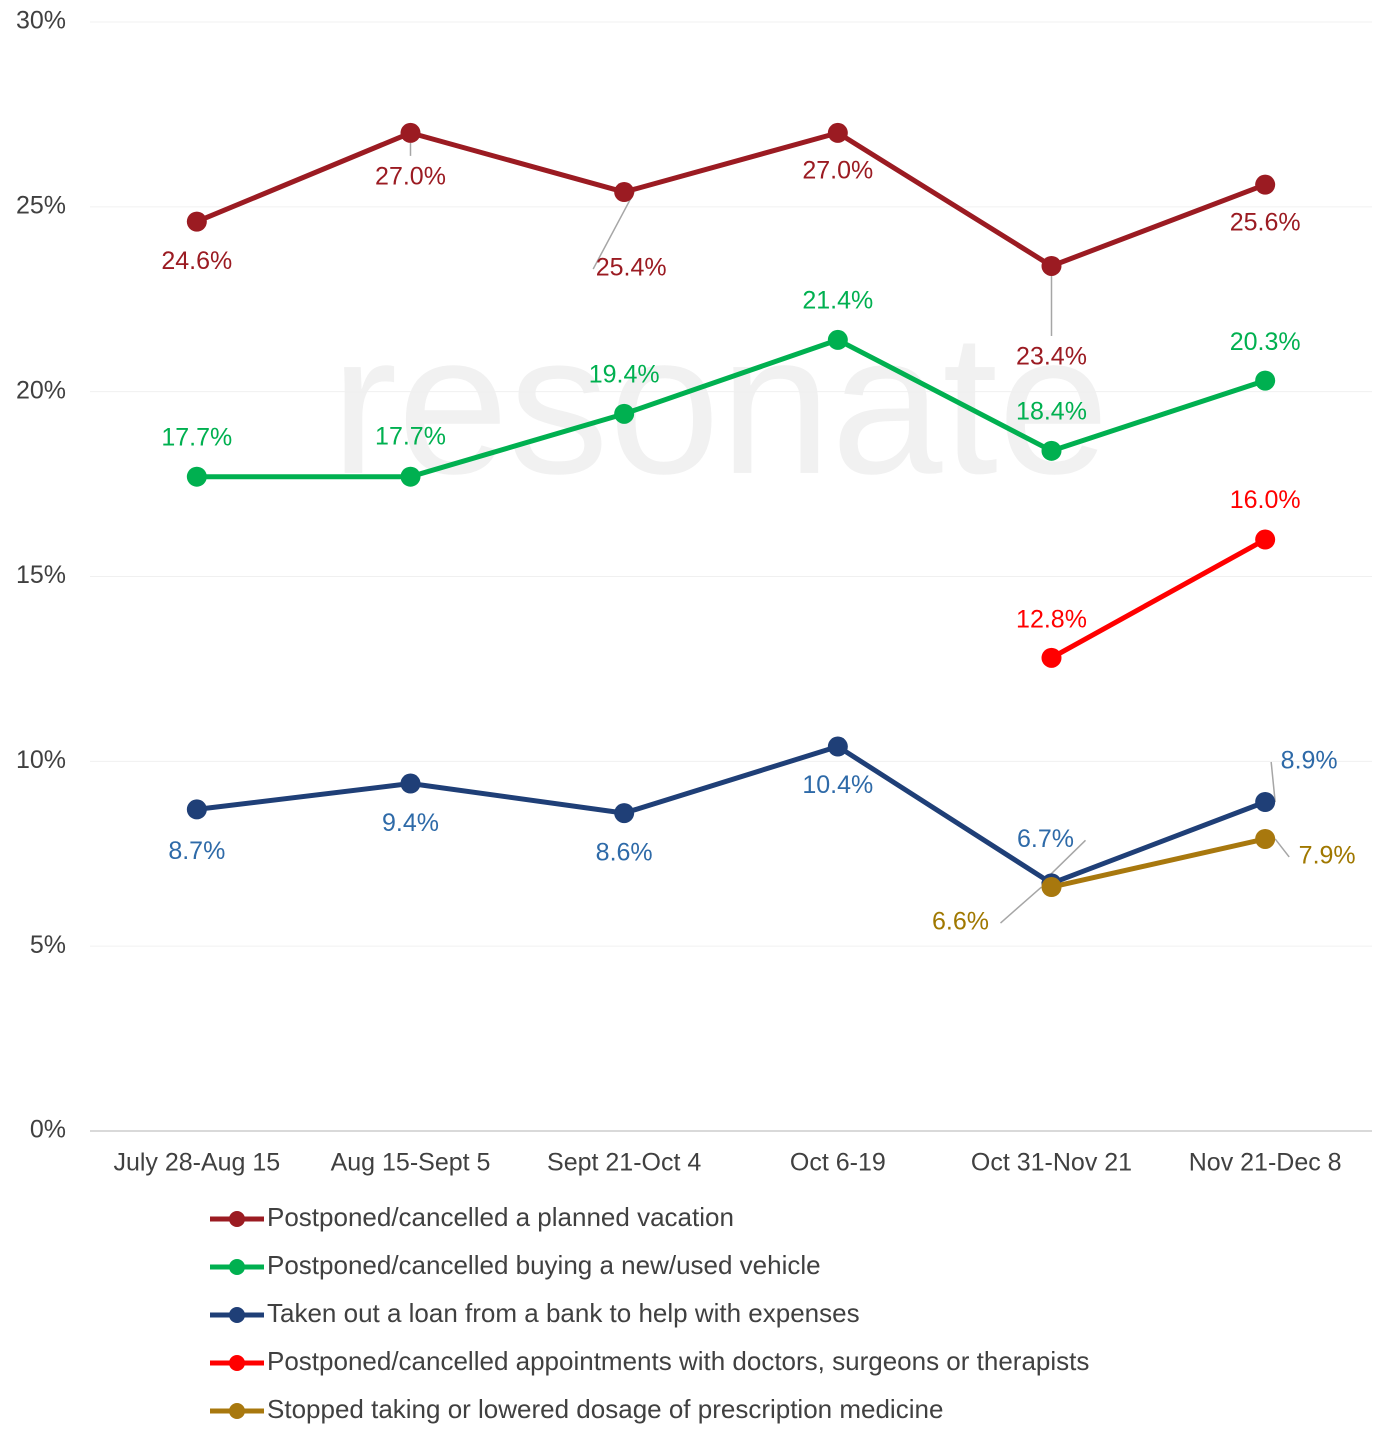 This screenshot has height=1432, width=1373. I want to click on data-label: 8.6%, so click(624, 853).